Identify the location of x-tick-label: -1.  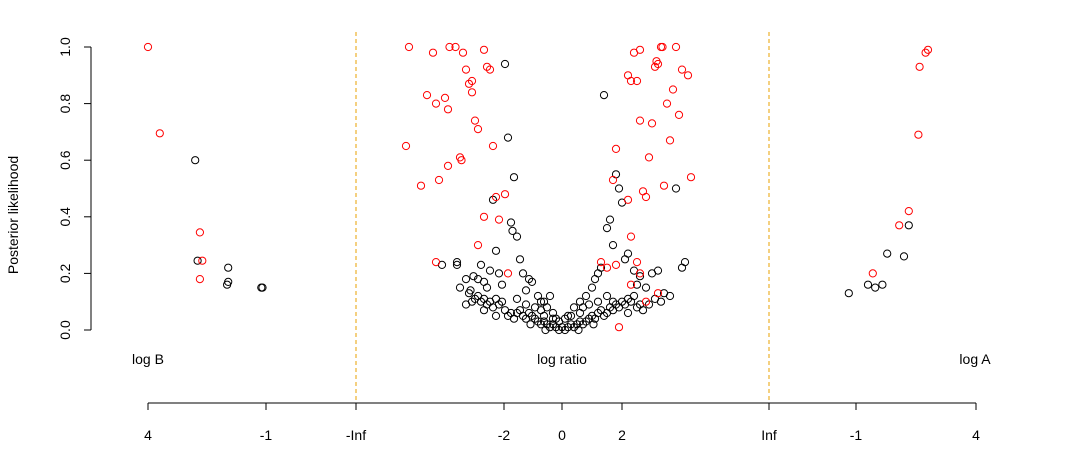
(856, 435).